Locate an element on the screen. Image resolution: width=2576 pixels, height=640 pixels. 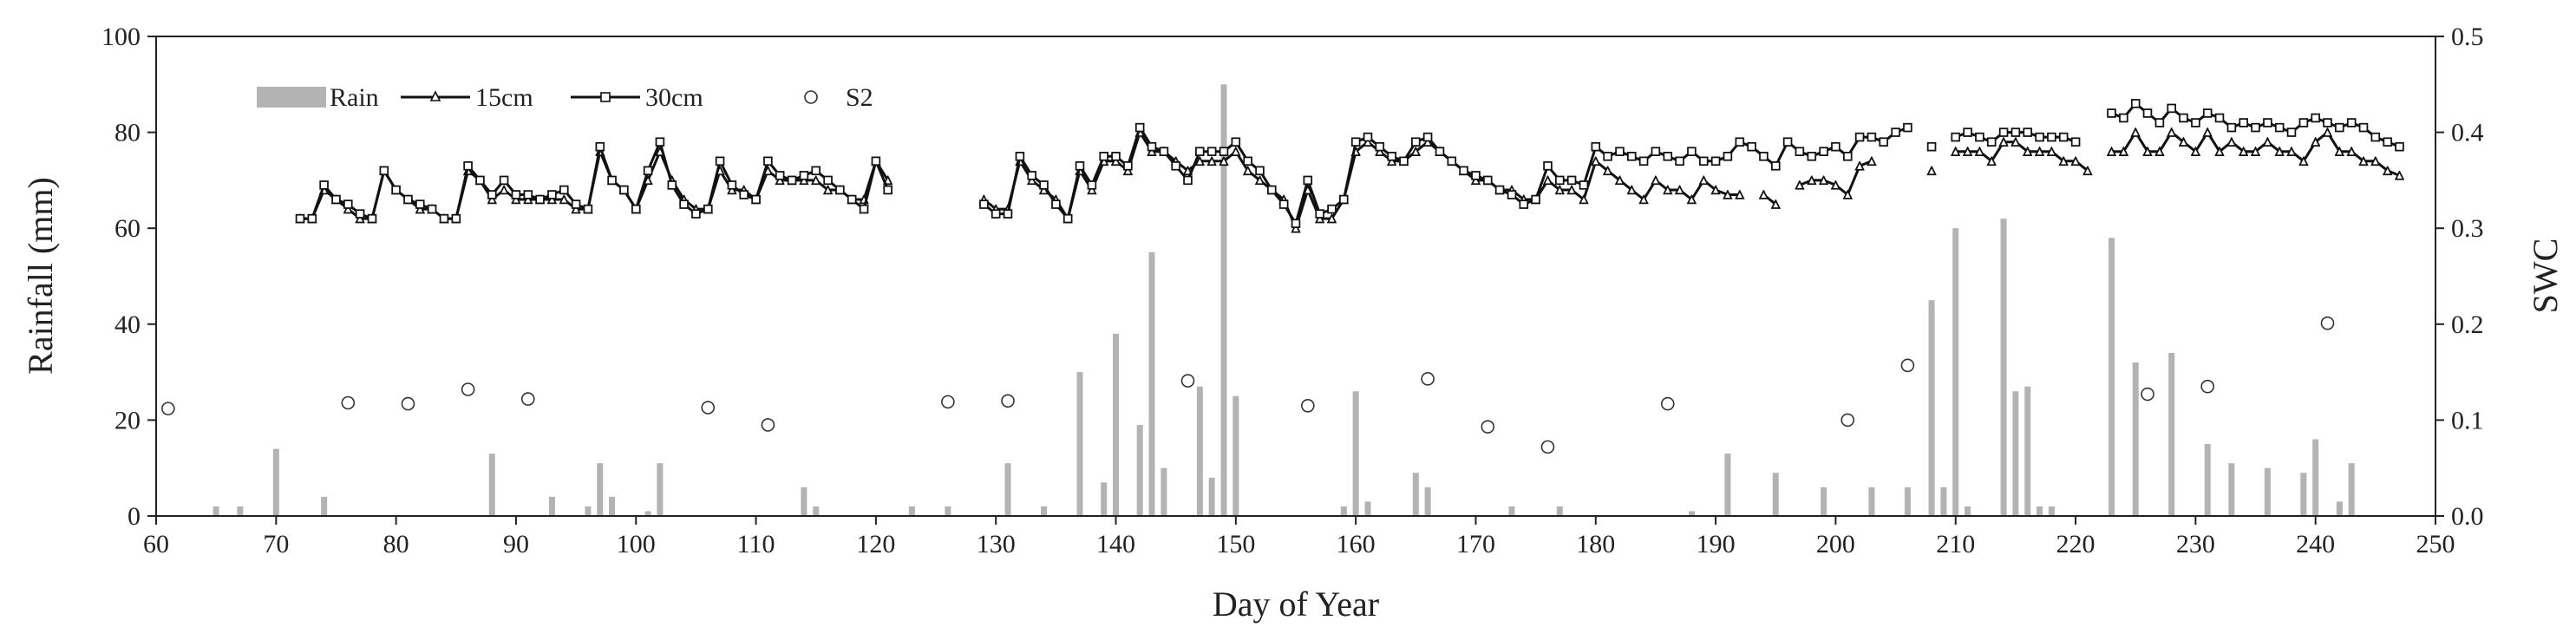
x-tick-label: 180 is located at coordinates (1595, 544).